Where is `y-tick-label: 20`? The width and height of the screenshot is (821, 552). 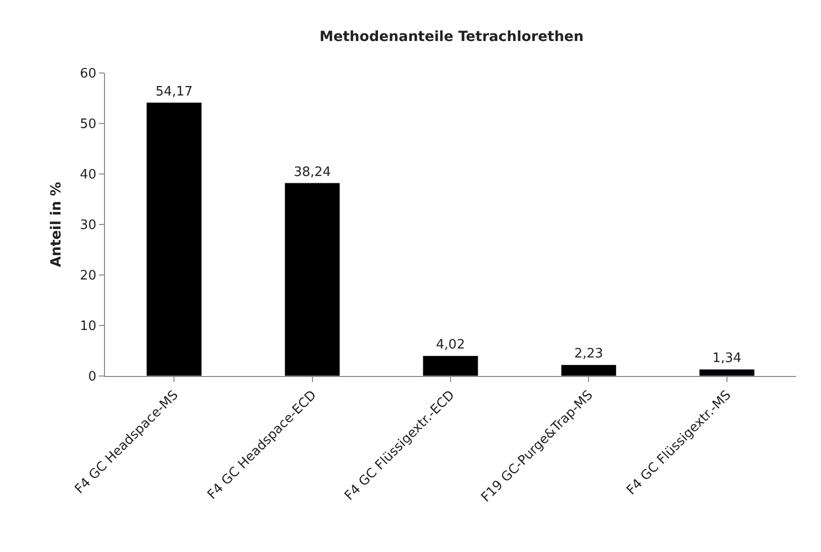 y-tick-label: 20 is located at coordinates (88, 276).